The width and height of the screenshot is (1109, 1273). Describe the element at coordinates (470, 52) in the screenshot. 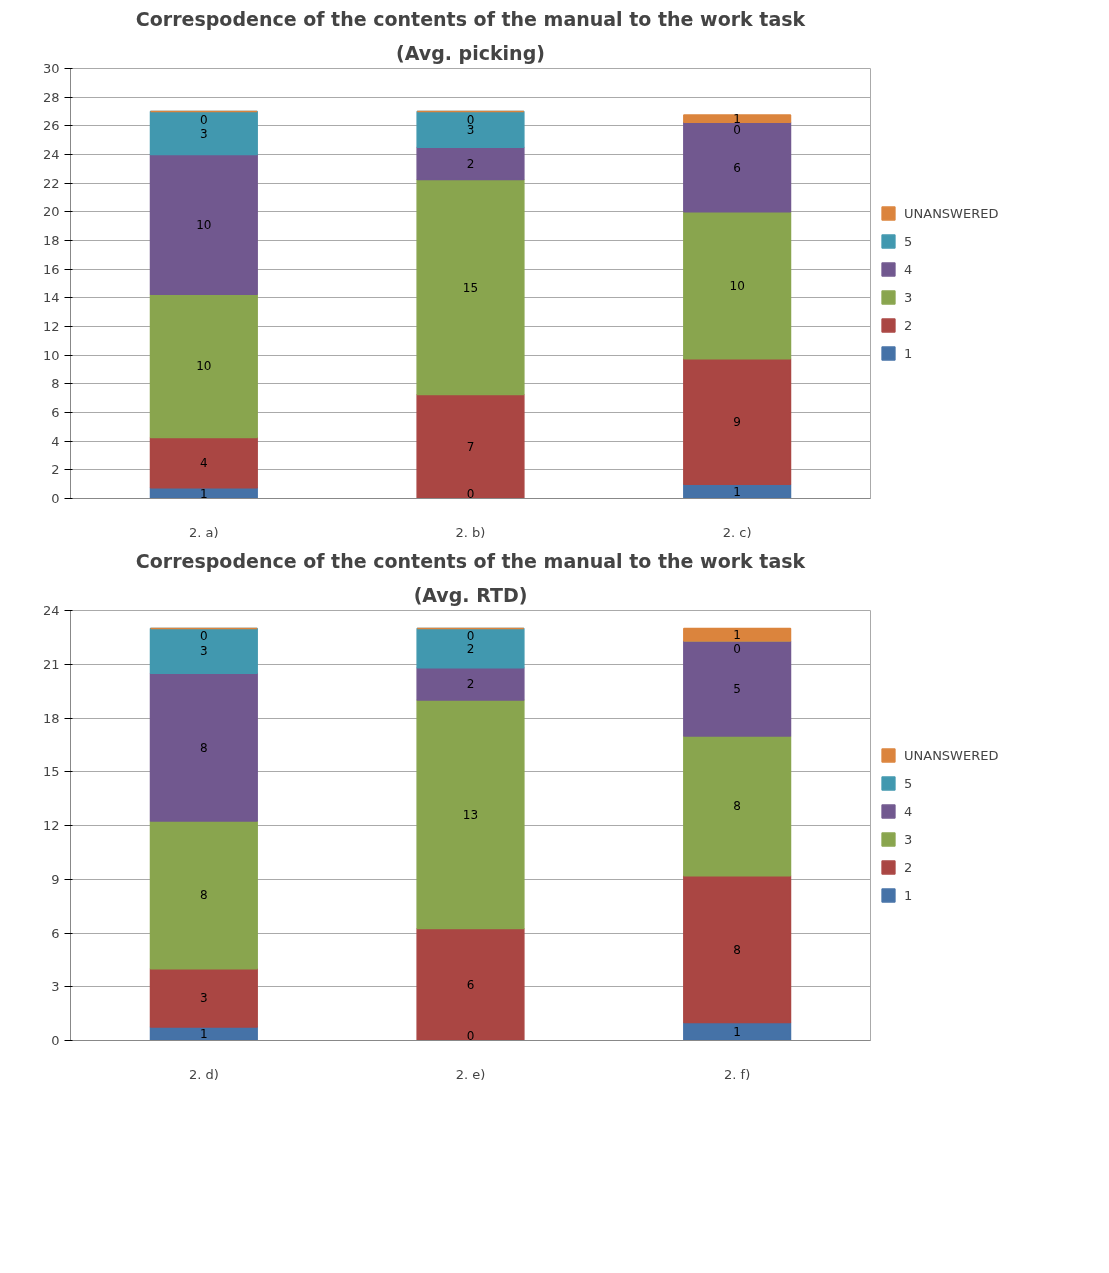

I see `chart-subtitle: (Avg. picking)` at that location.